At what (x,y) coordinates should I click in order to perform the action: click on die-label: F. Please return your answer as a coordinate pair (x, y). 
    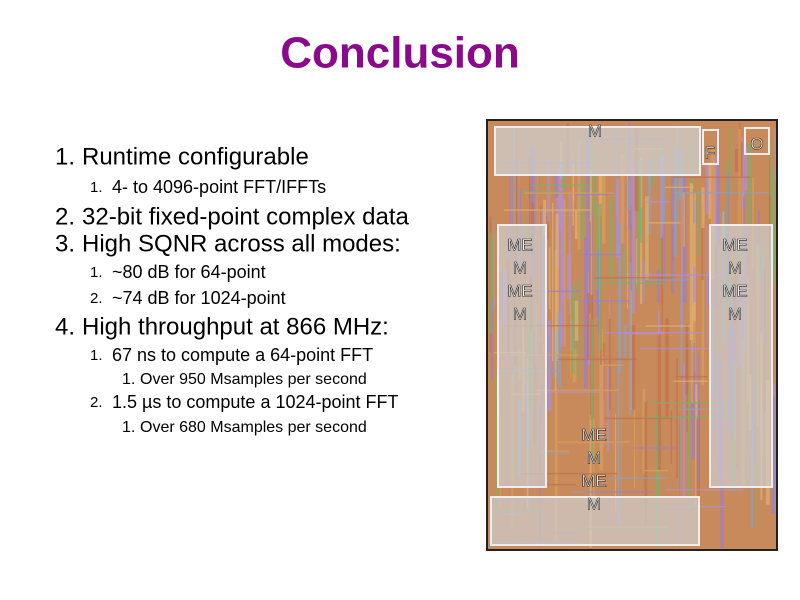
    Looking at the image, I should click on (710, 152).